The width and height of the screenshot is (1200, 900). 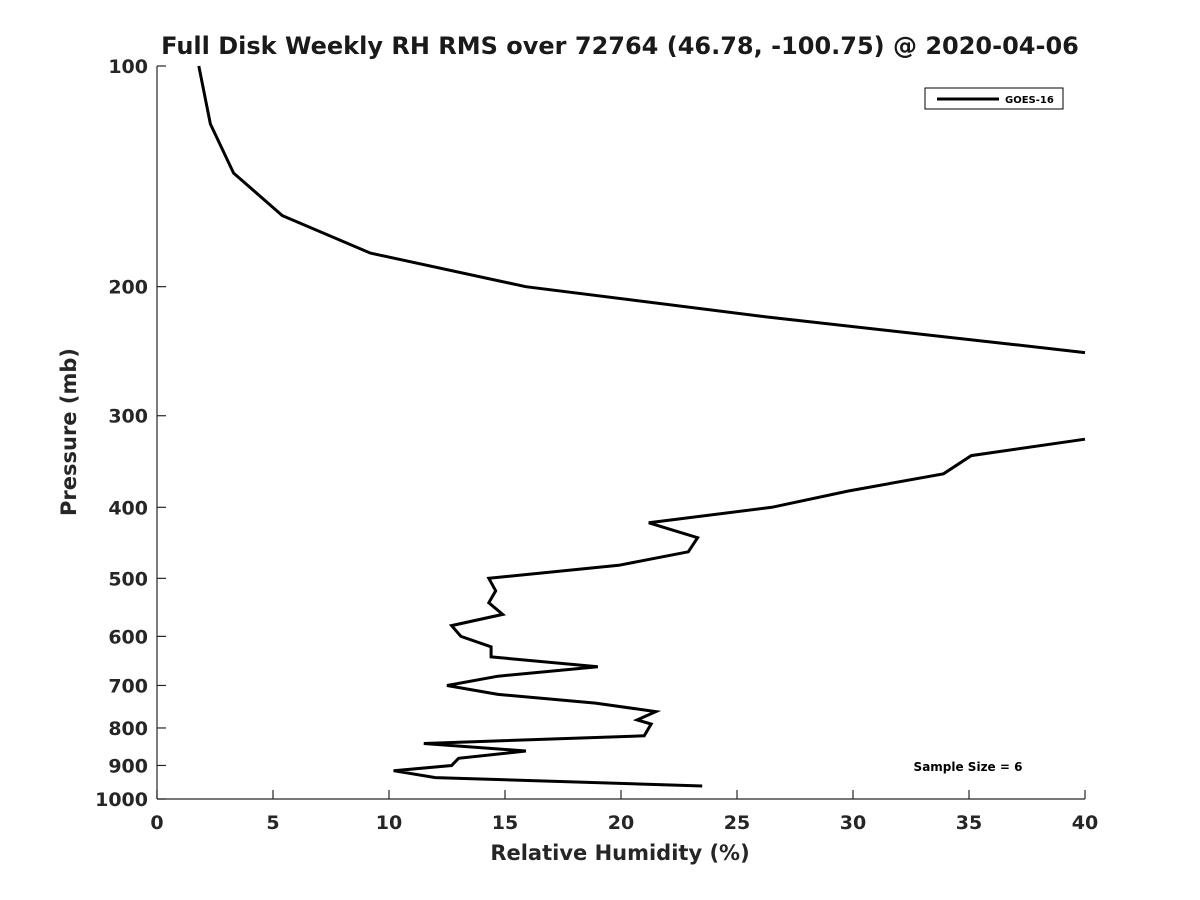 What do you see at coordinates (619, 853) in the screenshot?
I see `x-axis-label: Relative Humidity (%)` at bounding box center [619, 853].